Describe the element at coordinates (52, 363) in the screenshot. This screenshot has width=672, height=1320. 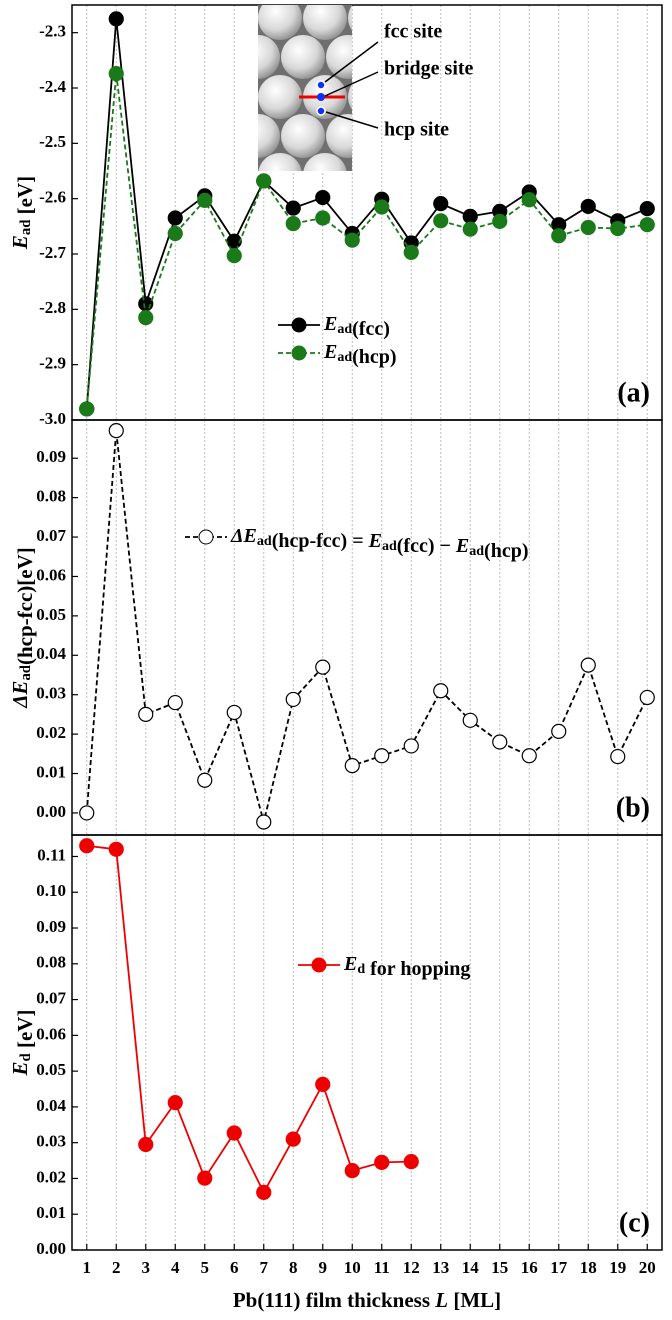
I see `y-tick-label: -2.9` at that location.